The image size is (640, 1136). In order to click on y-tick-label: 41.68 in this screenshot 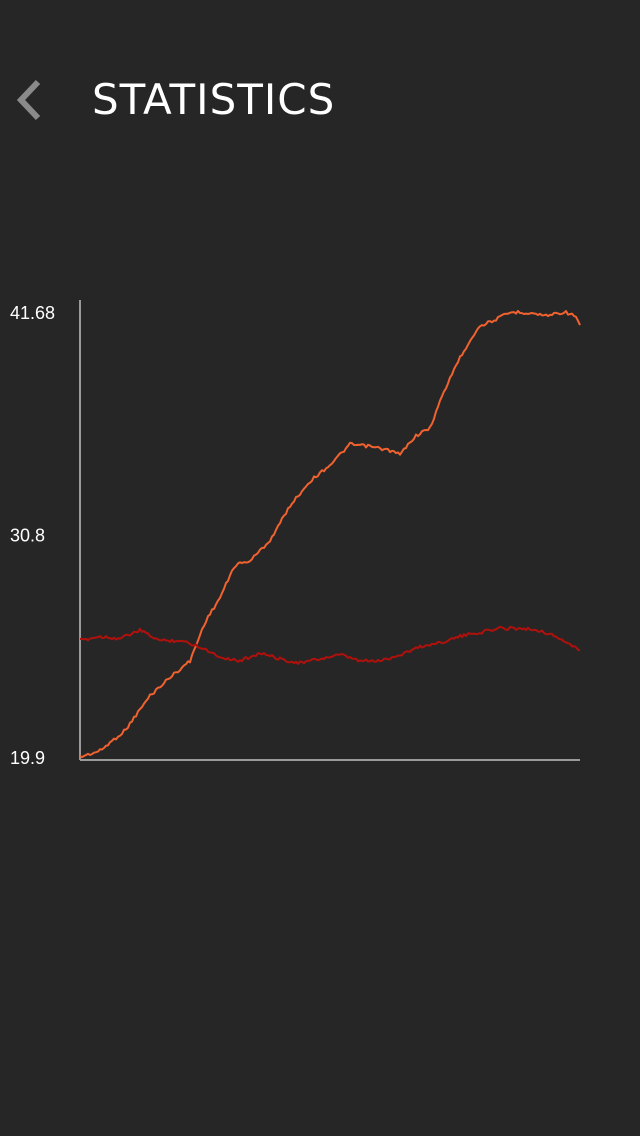, I will do `click(32, 313)`.